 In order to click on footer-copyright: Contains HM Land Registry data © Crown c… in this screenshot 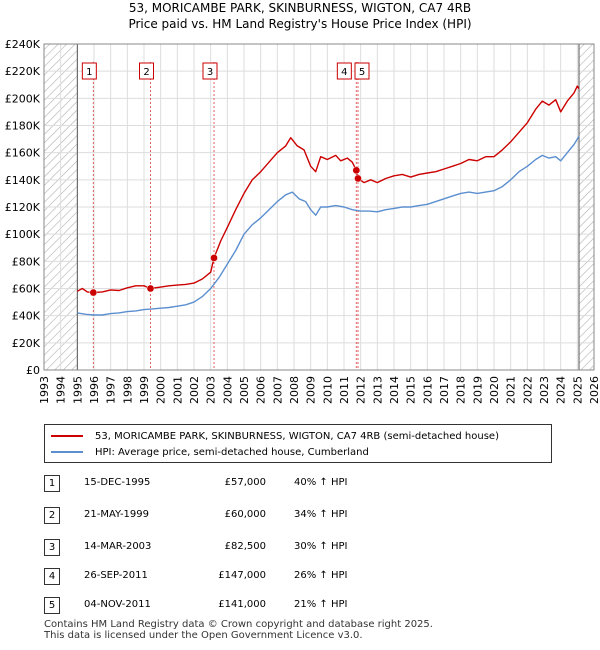, I will do `click(238, 624)`.